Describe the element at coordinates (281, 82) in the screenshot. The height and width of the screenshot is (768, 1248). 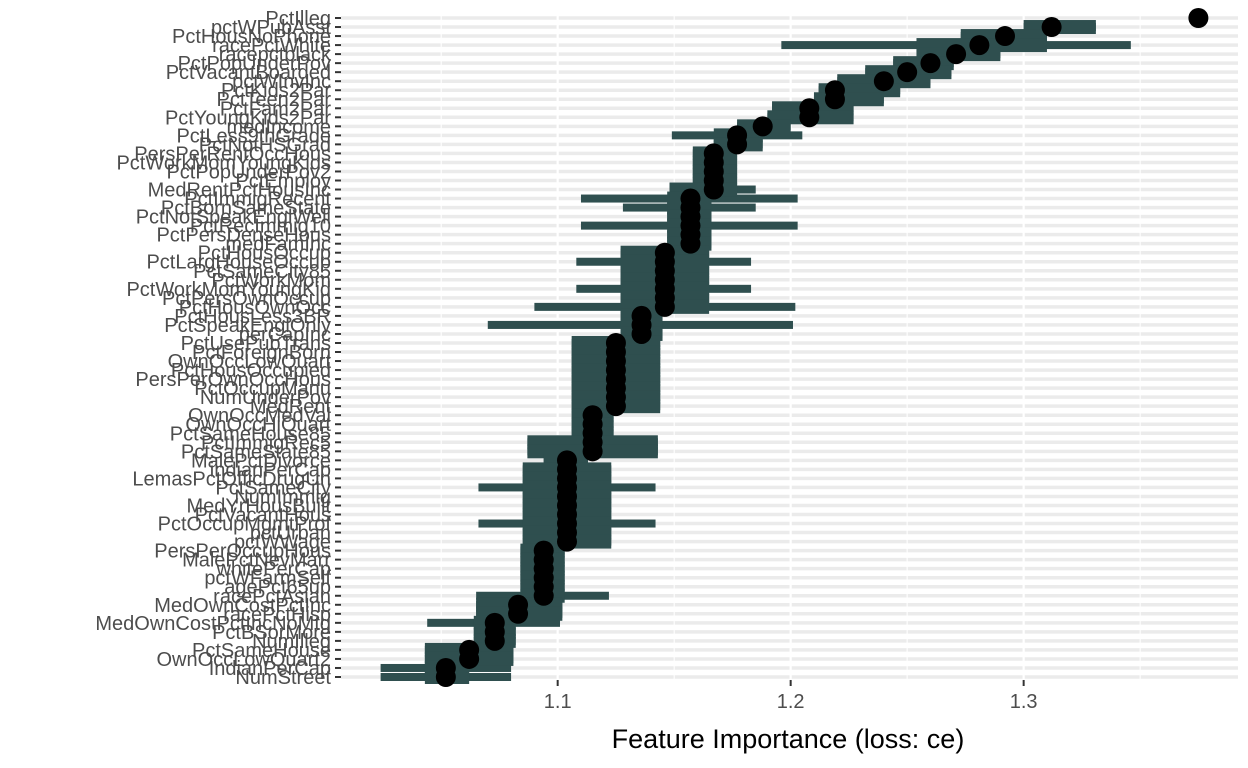
I see `y-tick-label: pctWInvInc` at that location.